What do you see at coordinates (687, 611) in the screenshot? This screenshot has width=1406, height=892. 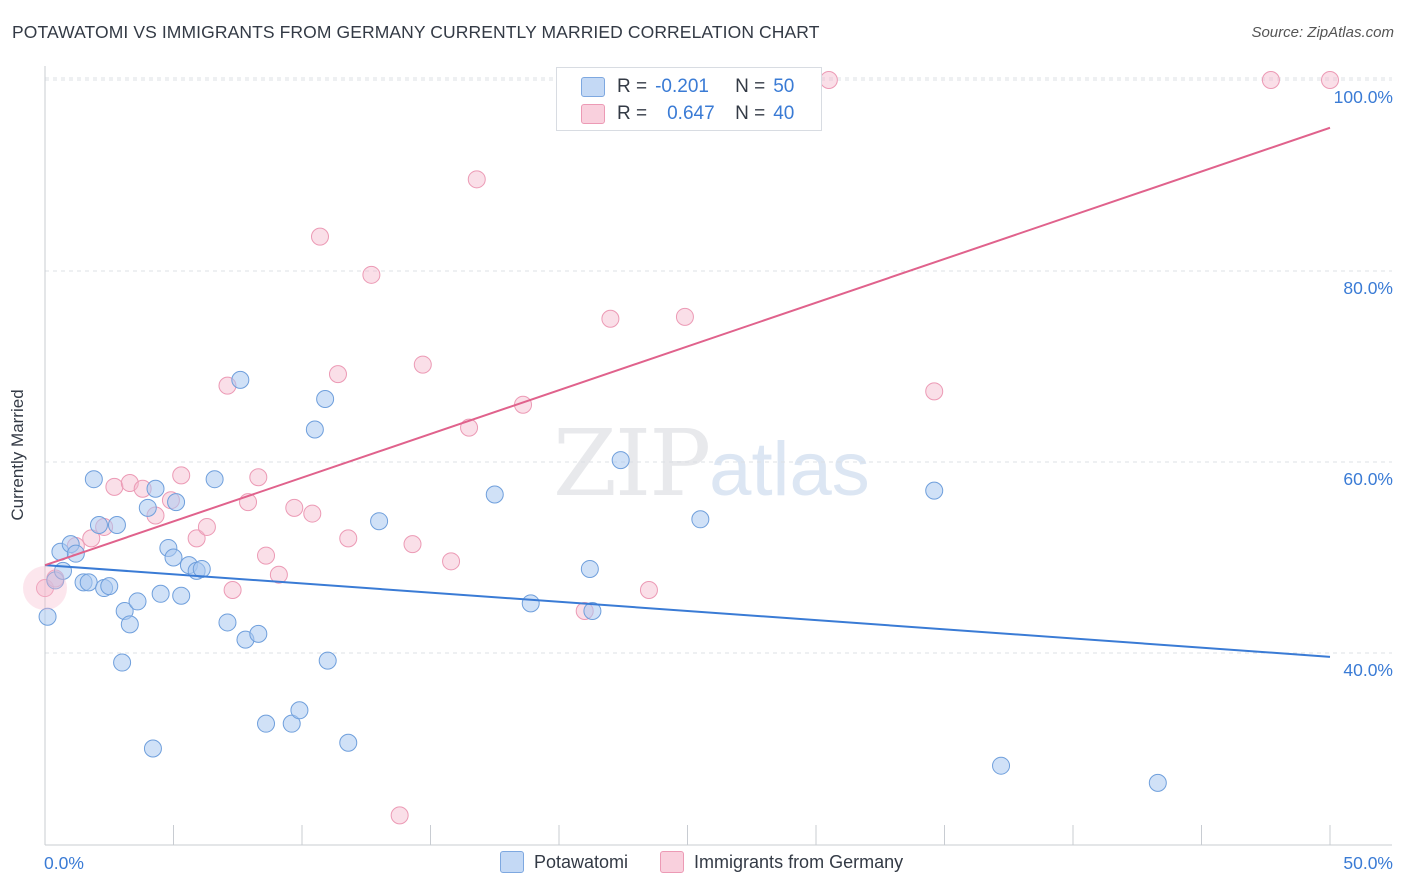 I see `potawatomi-trendline` at bounding box center [687, 611].